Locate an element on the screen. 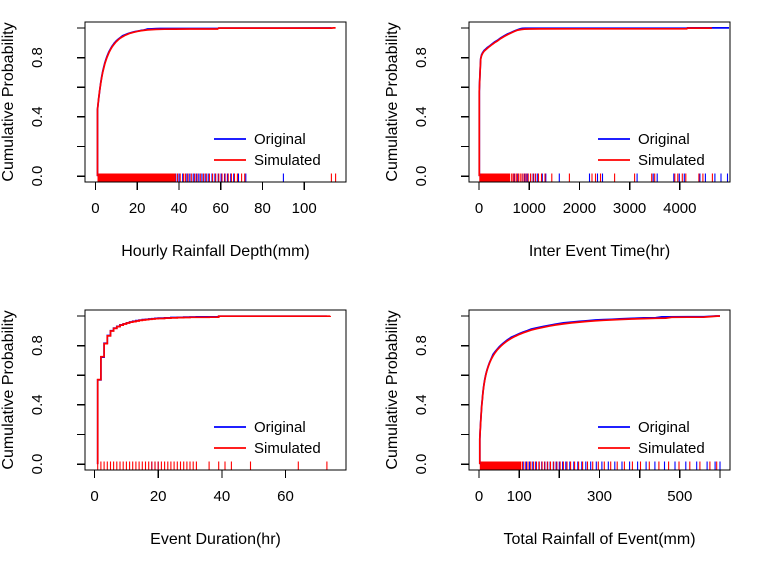  x-axis-title: Event Duration(hr) is located at coordinates (215, 539).